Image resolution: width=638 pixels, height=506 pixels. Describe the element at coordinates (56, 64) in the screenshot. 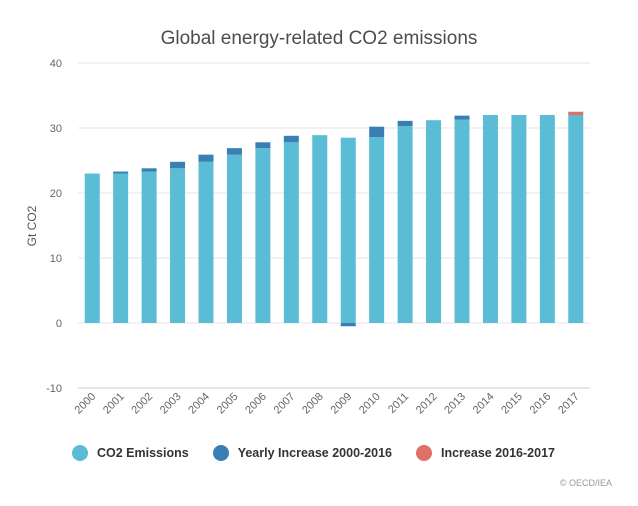

I see `y-tick-label: 40` at that location.